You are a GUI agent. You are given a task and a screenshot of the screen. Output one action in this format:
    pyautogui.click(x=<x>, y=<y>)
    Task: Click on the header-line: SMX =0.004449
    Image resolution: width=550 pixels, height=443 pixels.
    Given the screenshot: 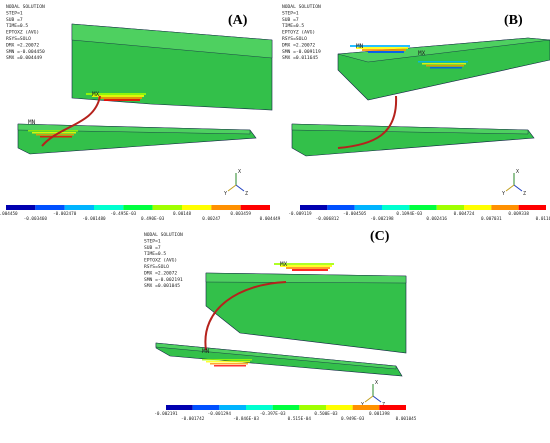 What is the action you would take?
    pyautogui.click(x=24, y=58)
    